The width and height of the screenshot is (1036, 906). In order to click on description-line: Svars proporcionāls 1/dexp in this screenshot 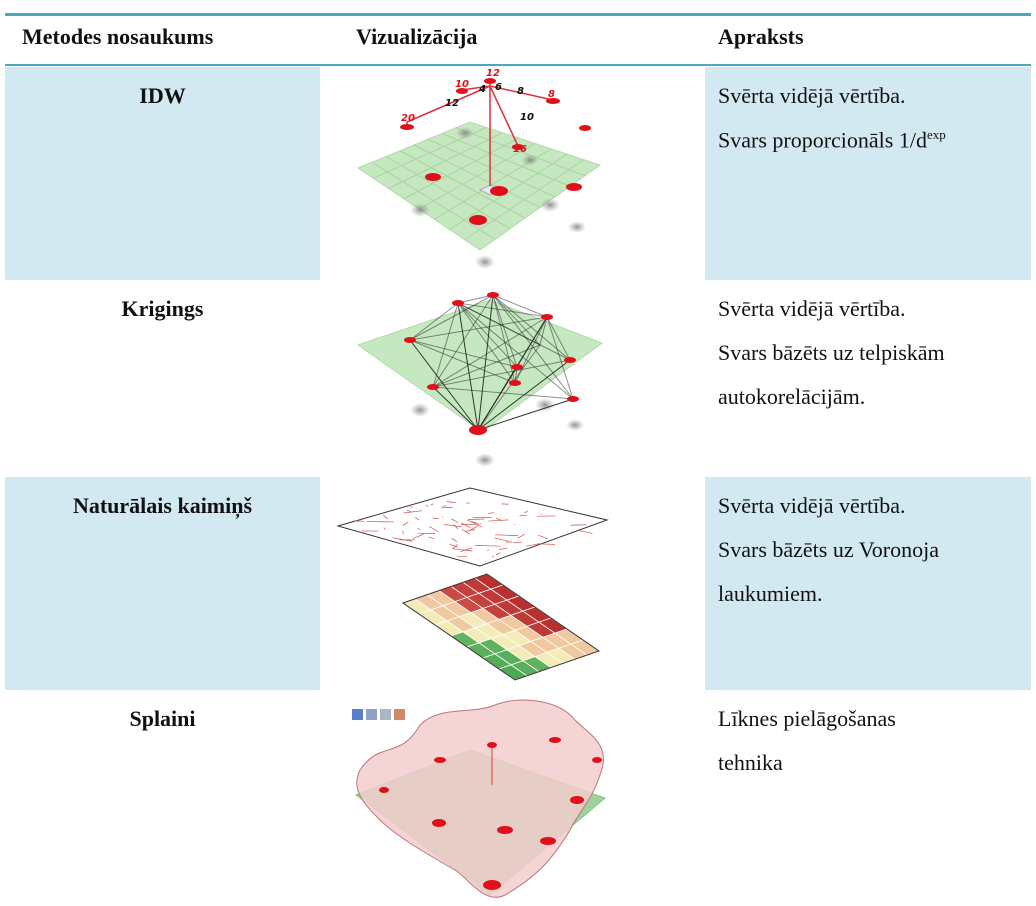, I will do `click(832, 140)`.